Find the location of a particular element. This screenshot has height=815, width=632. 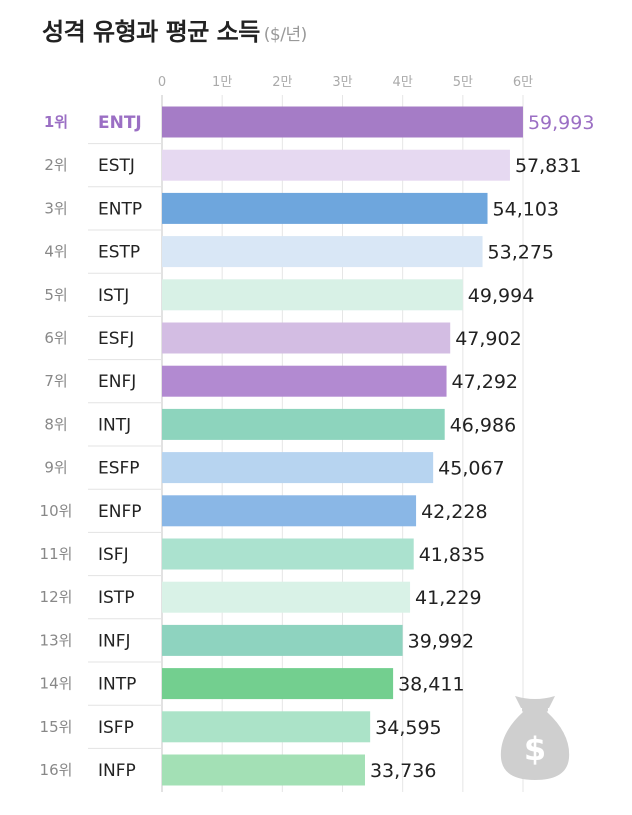

value-label: 59,993 is located at coordinates (561, 123).